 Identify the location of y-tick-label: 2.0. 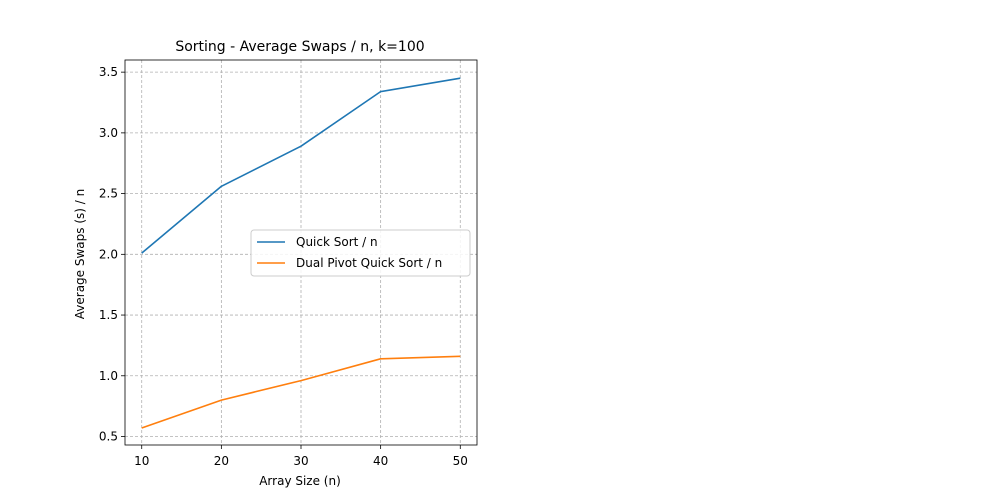
(108, 254).